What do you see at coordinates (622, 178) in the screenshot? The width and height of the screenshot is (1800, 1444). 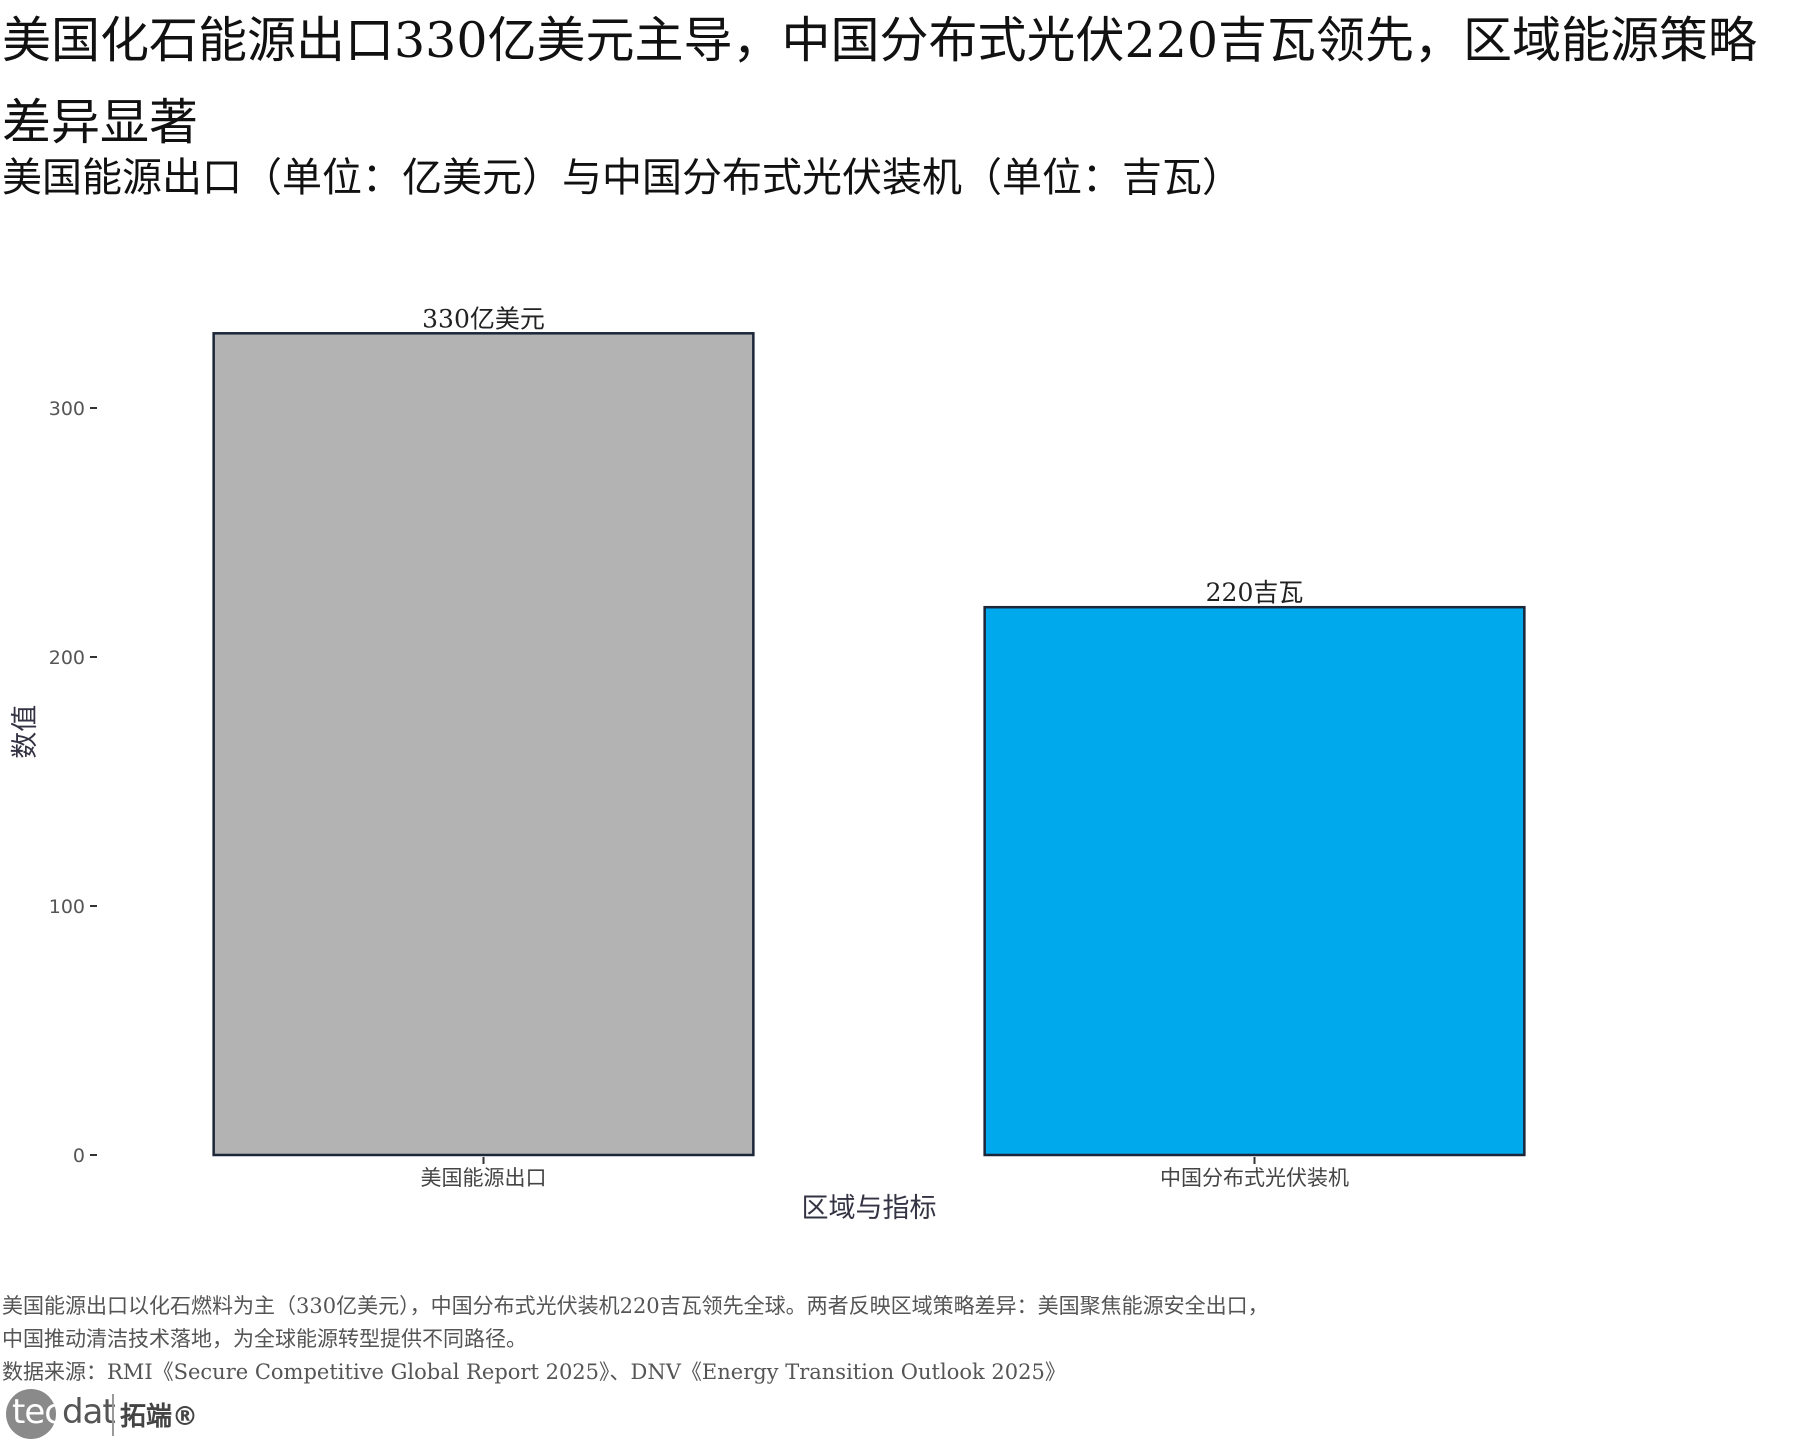 I see `chart-subtitle: 美国能源出口（单位：亿美元）与中国分布式光伏装机（单位：吉瓦）` at bounding box center [622, 178].